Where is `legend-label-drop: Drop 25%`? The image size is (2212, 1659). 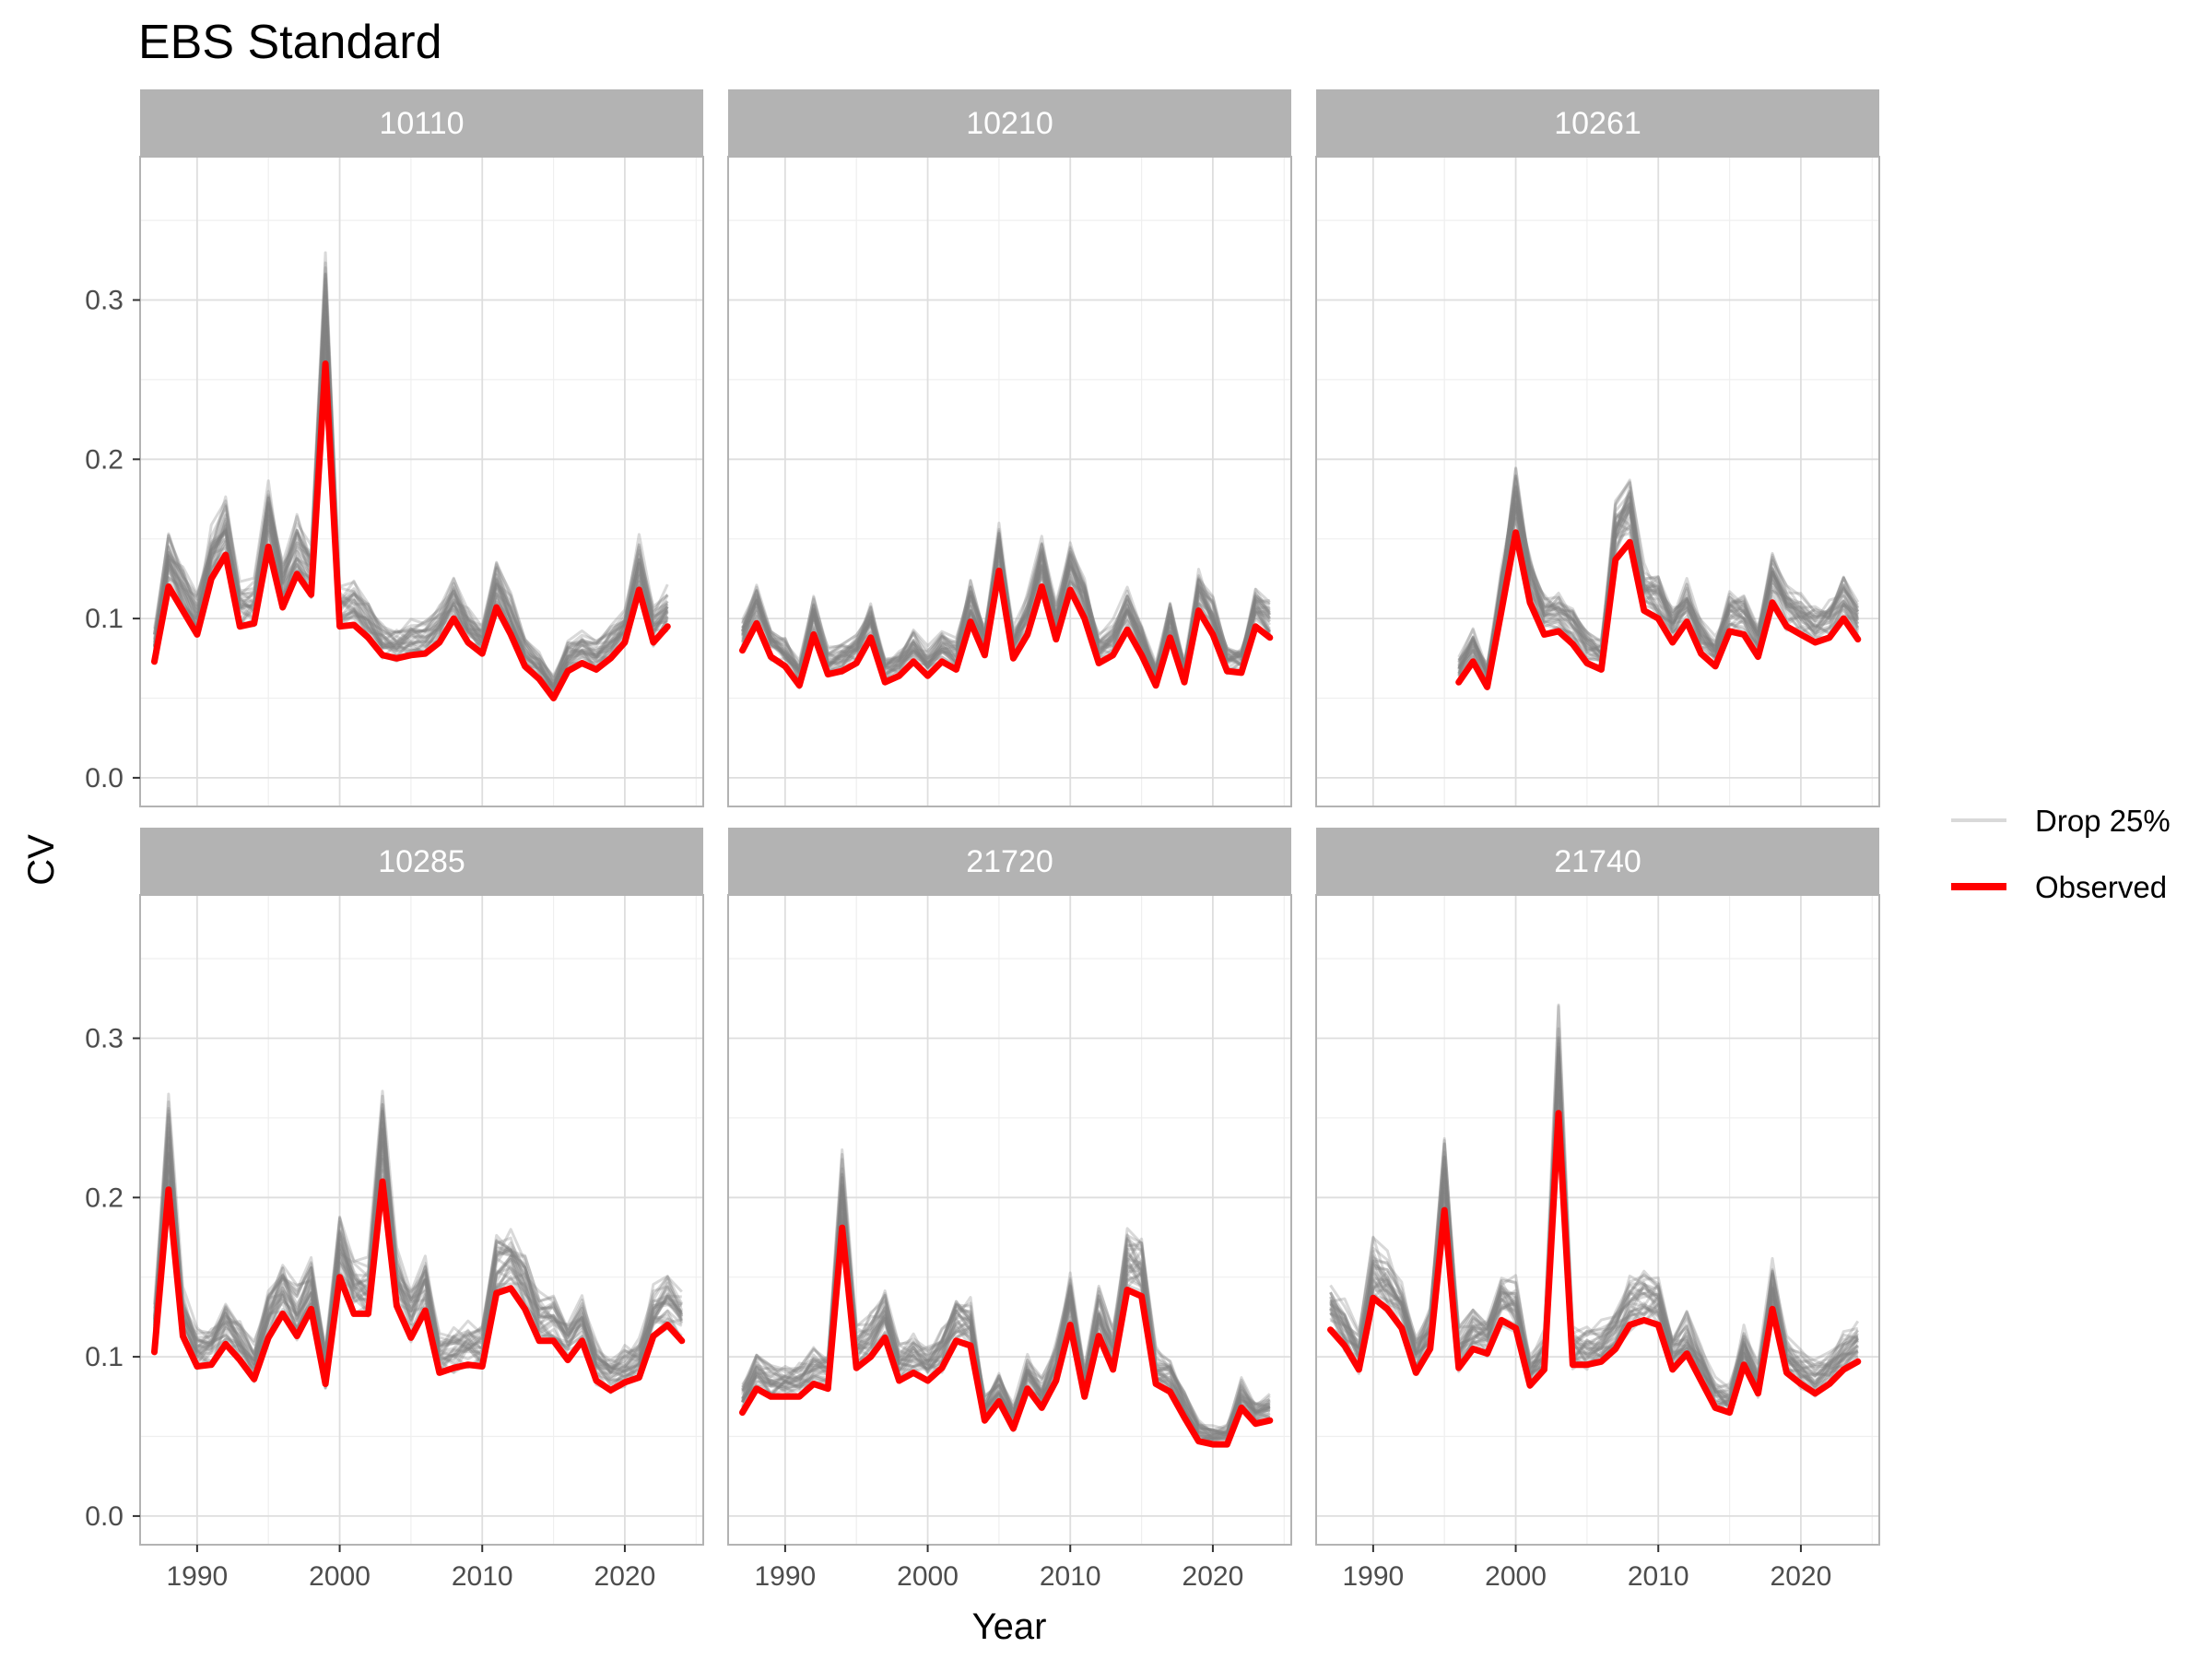
legend-label-drop: Drop 25% is located at coordinates (2103, 821).